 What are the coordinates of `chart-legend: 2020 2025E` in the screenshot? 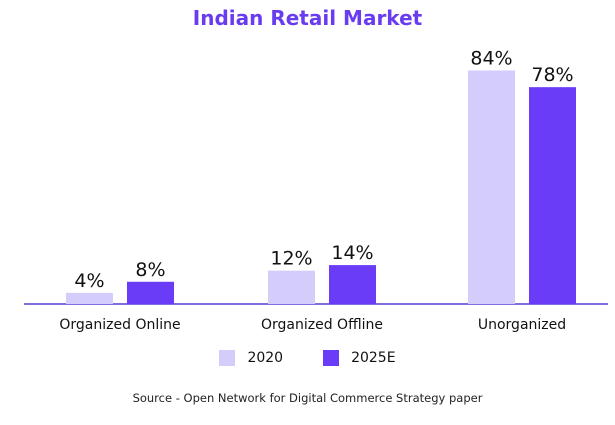 It's located at (307, 358).